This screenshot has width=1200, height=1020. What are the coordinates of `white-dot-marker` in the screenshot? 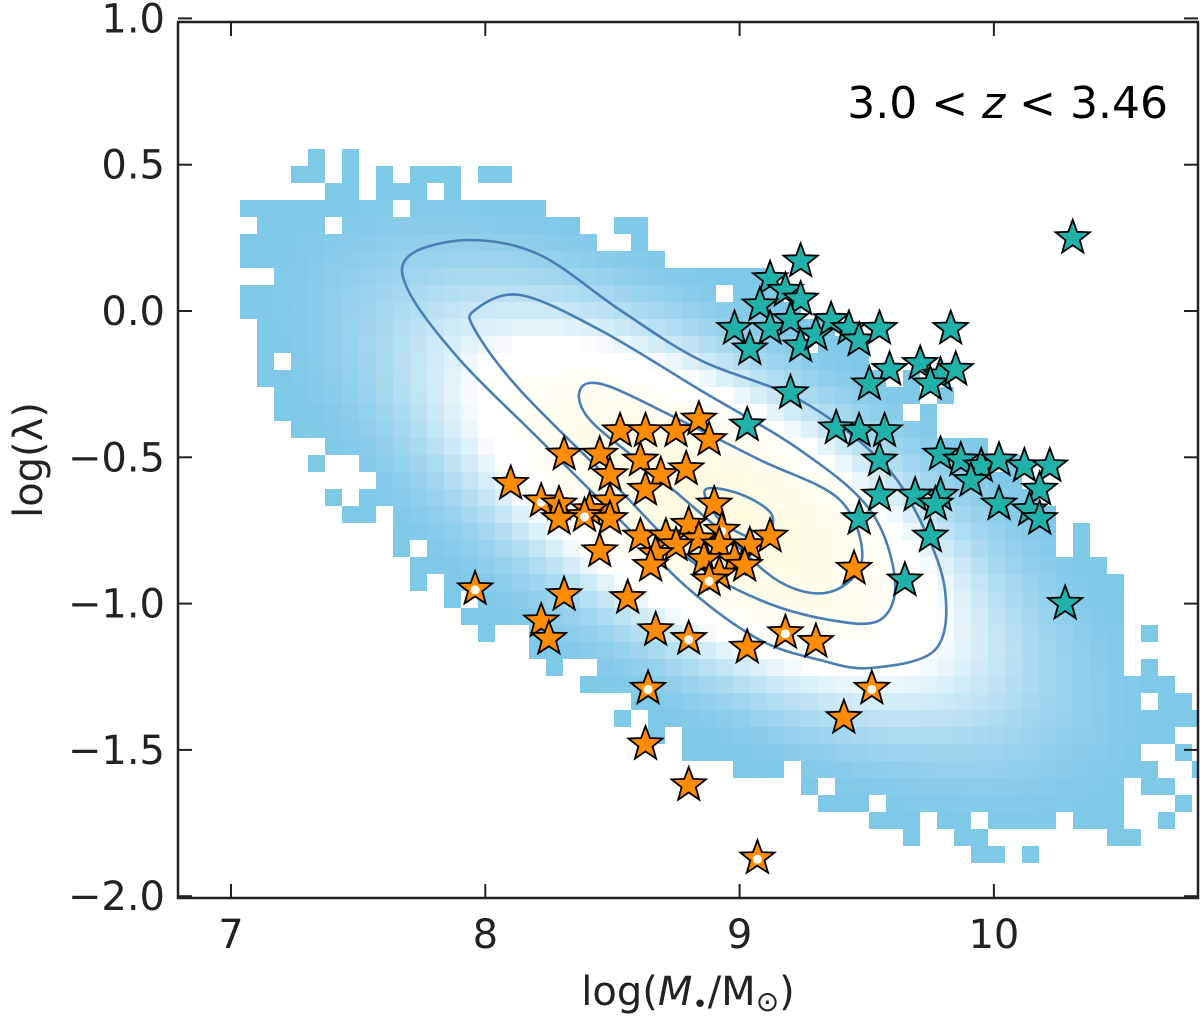 It's located at (872, 689).